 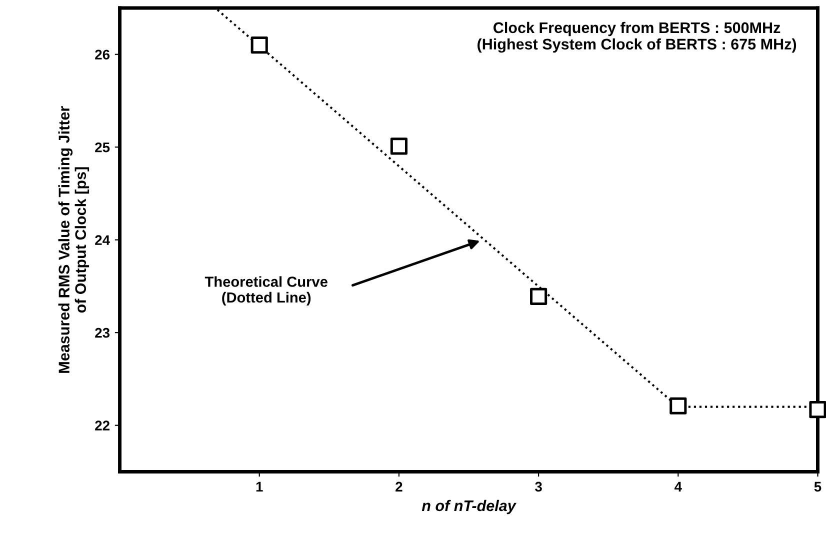 I want to click on annotation: Theoretical Curve (Dotted Line), so click(x=266, y=291).